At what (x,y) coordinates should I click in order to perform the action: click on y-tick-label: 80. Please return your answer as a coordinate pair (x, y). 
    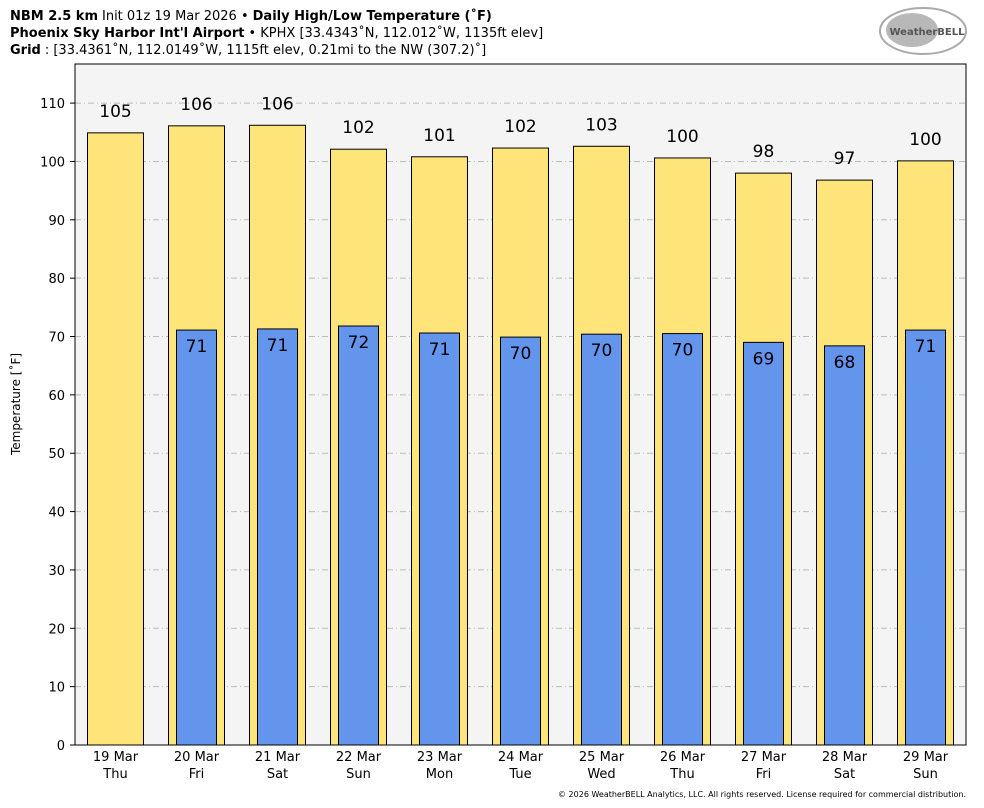
    Looking at the image, I should click on (56, 279).